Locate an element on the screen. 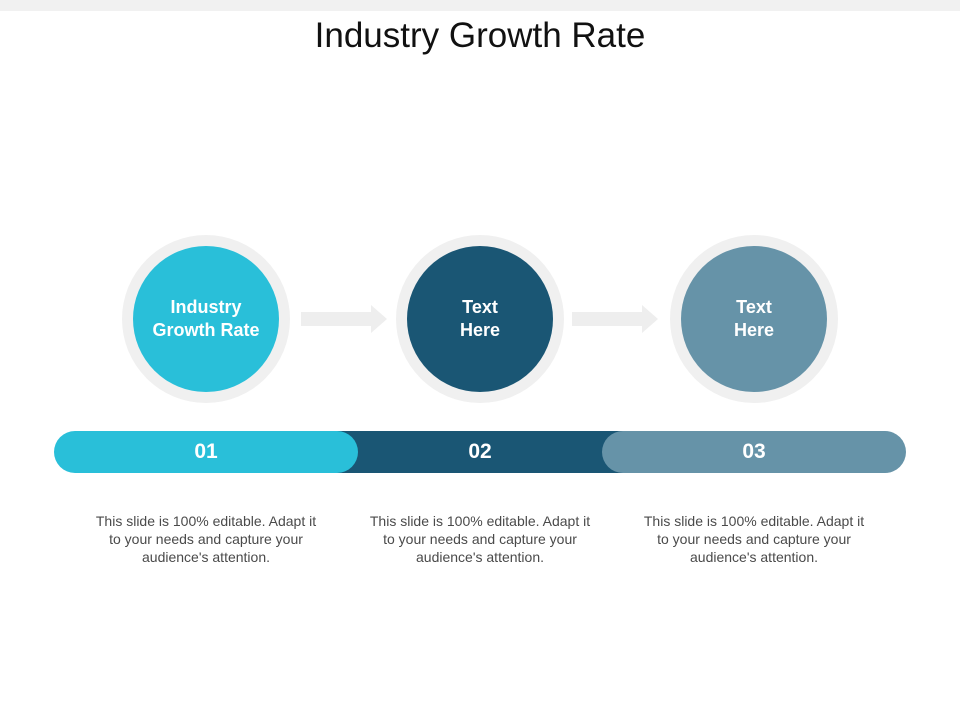  step-1-circle-label: Industry Growth Rate is located at coordinates (206, 318).